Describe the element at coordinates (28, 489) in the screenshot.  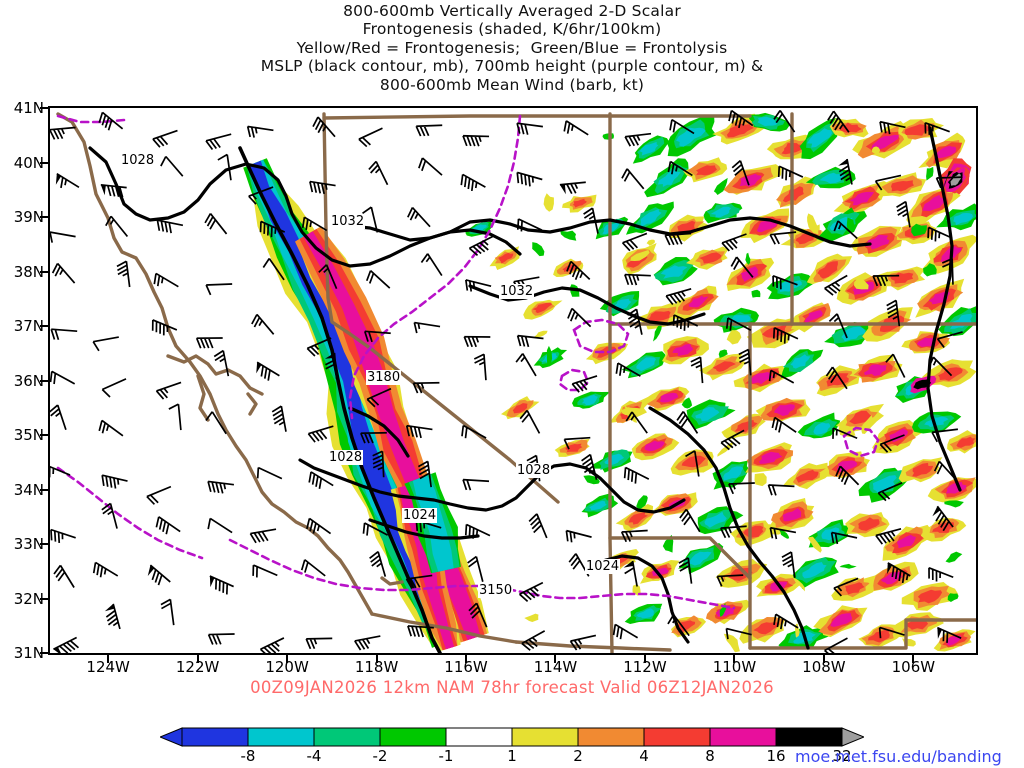
I see `axis-label-lat-34N: 34N` at that location.